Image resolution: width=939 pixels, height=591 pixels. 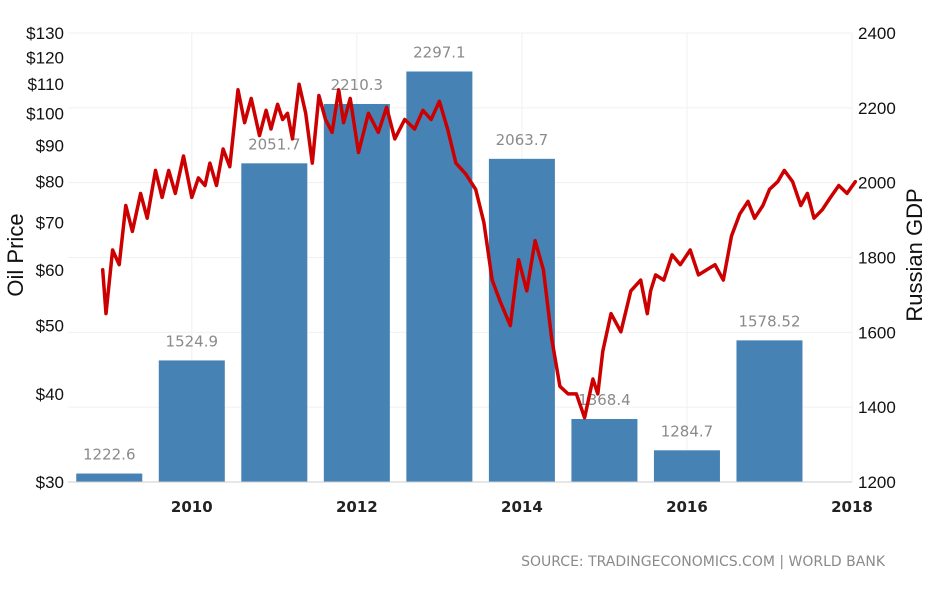 I want to click on x-axis-ticks: 2010 2012 2014 2016 2018, so click(x=522, y=507).